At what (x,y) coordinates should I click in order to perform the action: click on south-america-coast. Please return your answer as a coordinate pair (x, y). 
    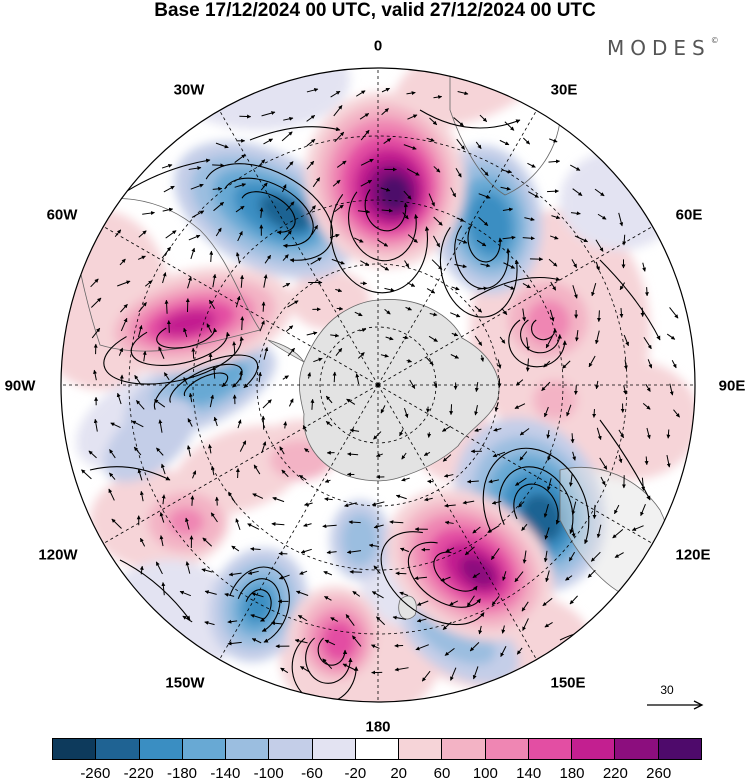
    Looking at the image, I should click on (165, 275).